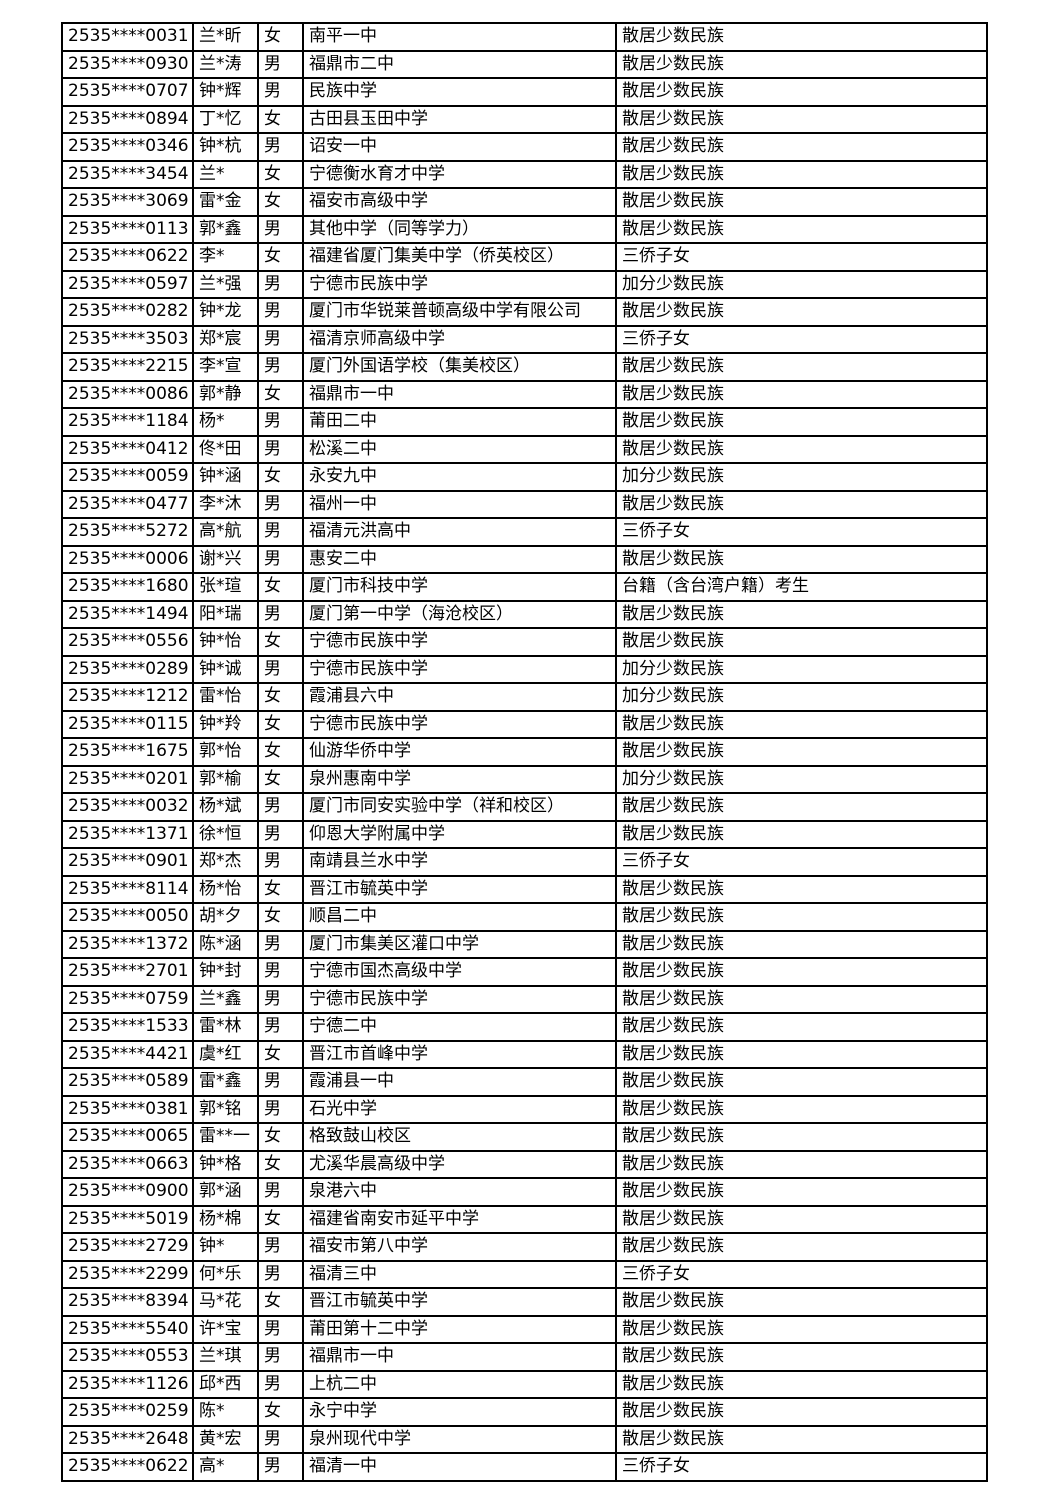  What do you see at coordinates (459, 587) in the screenshot?
I see `cell-school: 厦门市科技中学` at bounding box center [459, 587].